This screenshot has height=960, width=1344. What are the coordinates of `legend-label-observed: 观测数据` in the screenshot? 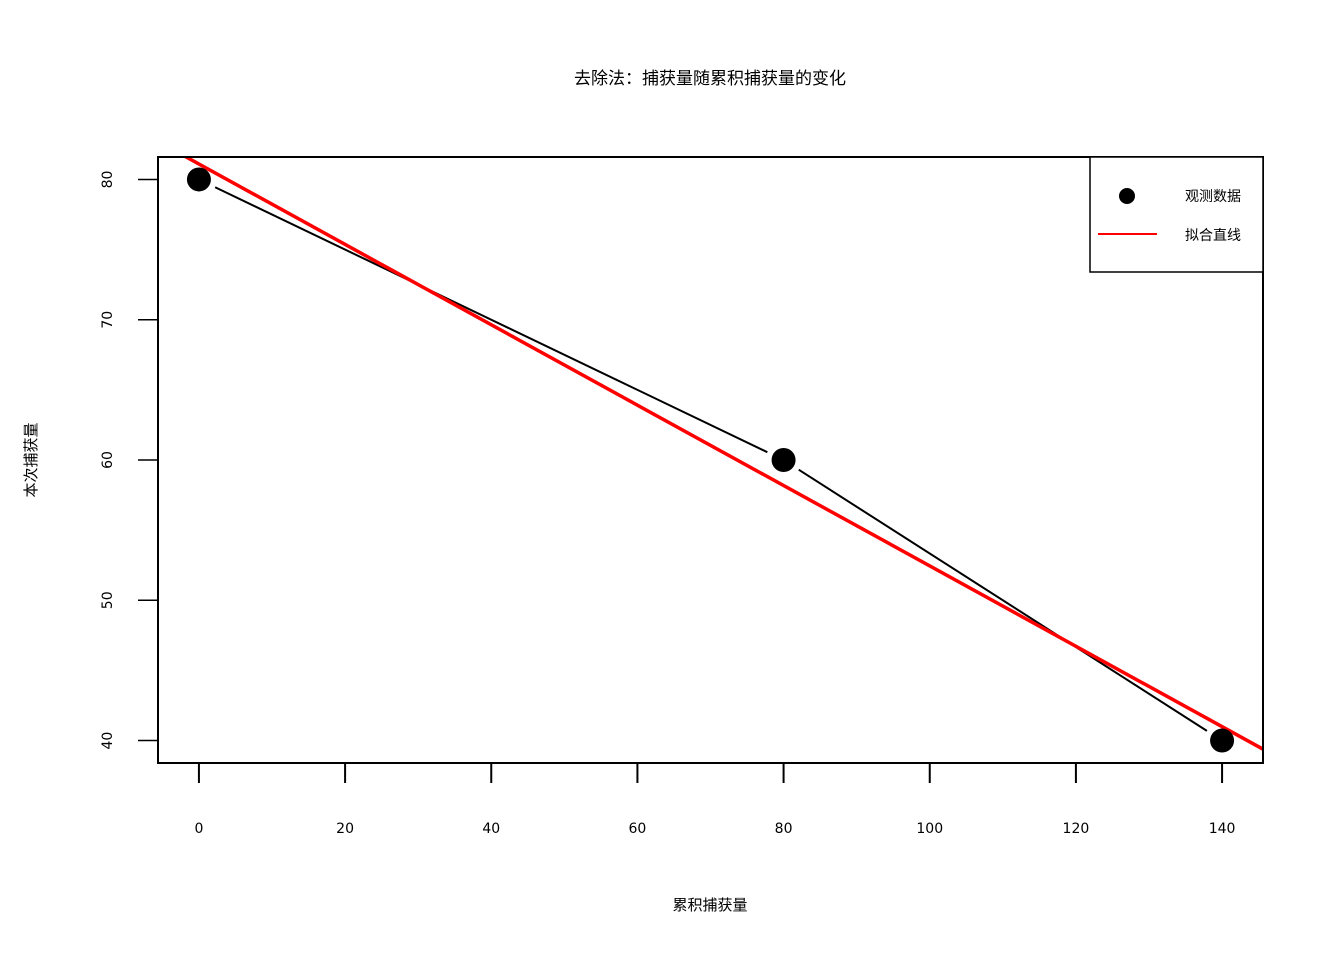 It's located at (1213, 197).